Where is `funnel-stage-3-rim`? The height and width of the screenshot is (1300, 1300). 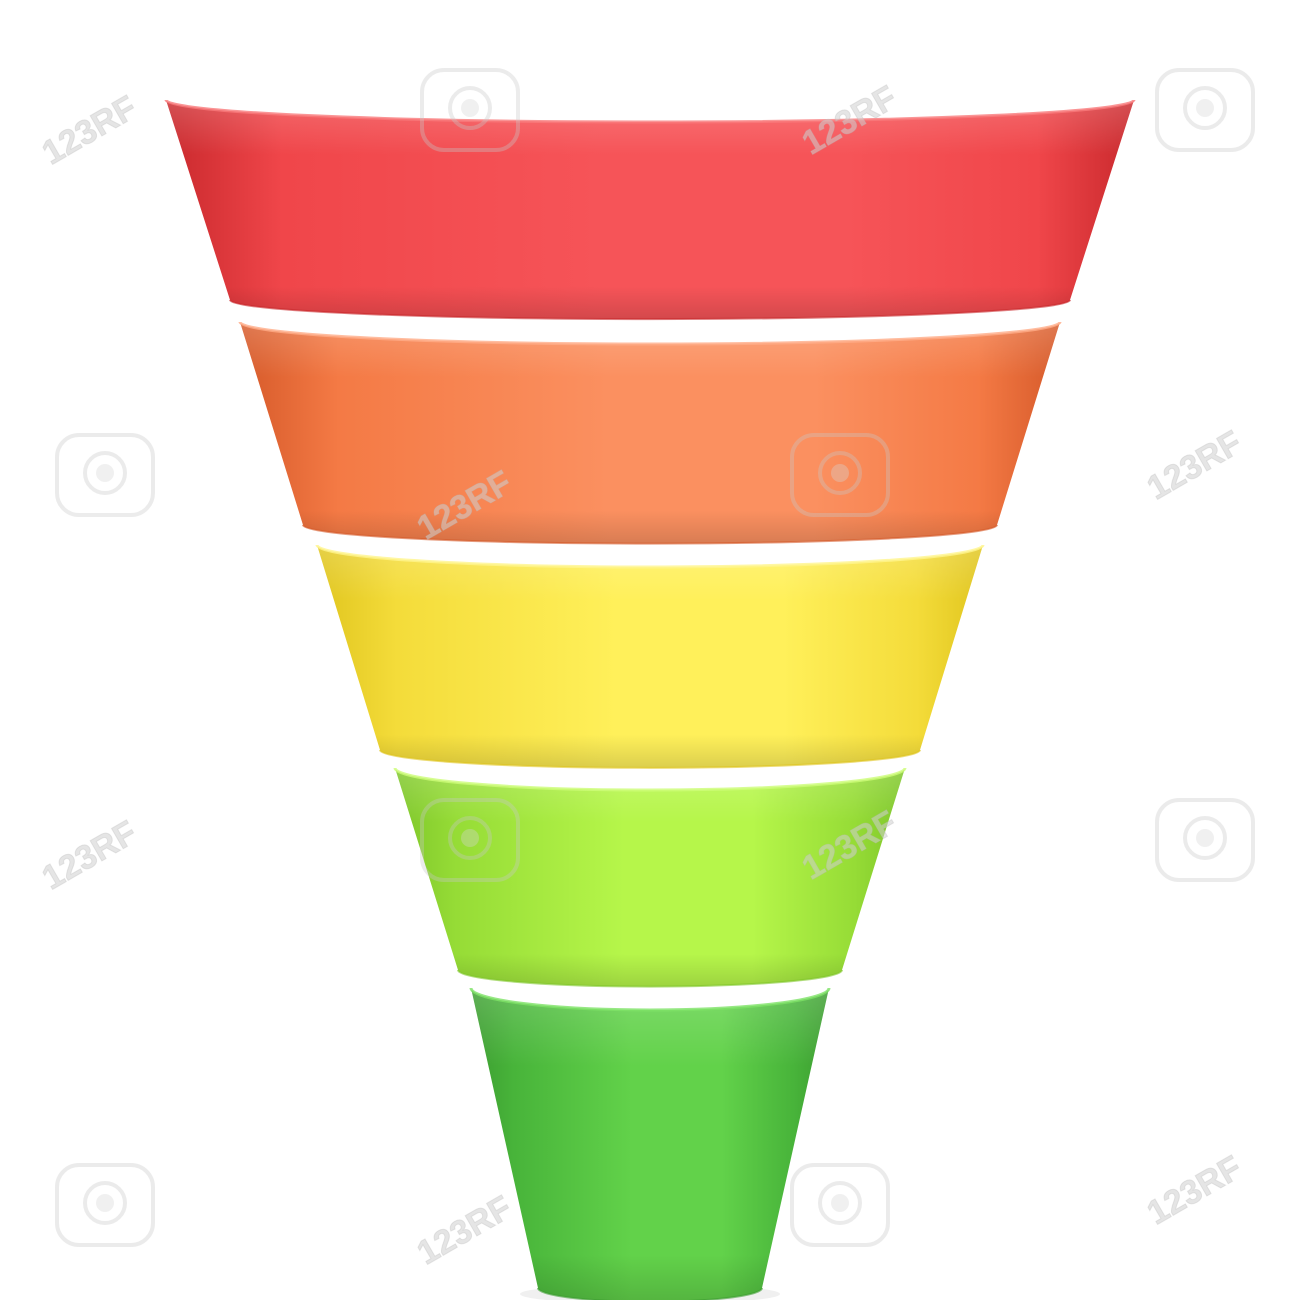
funnel-stage-3-rim is located at coordinates (650, 556).